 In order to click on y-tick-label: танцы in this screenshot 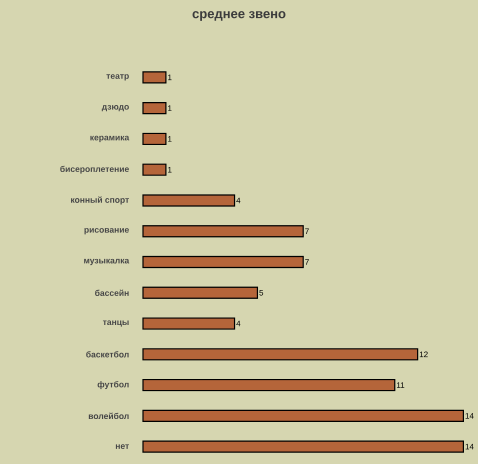, I will do `click(115, 323)`.